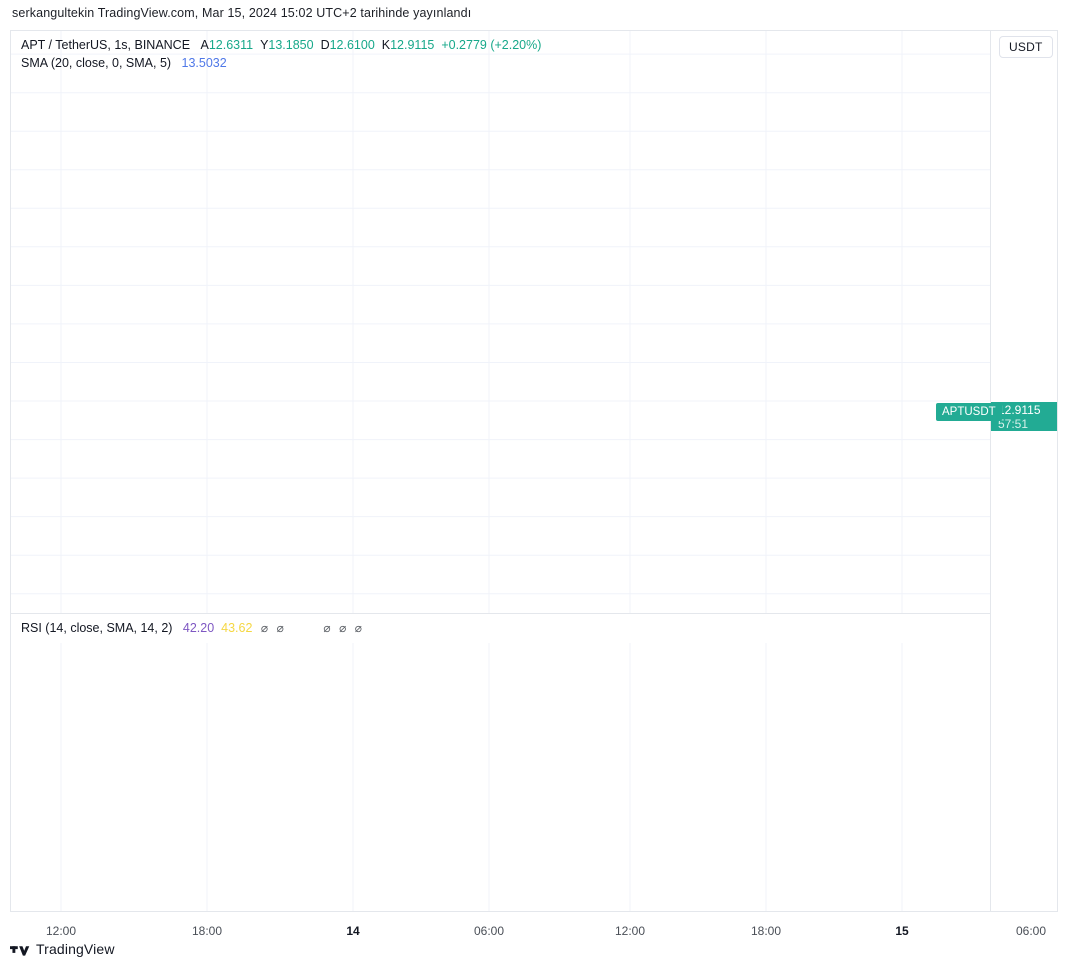  What do you see at coordinates (902, 931) in the screenshot?
I see `time-axis-tick: 15` at bounding box center [902, 931].